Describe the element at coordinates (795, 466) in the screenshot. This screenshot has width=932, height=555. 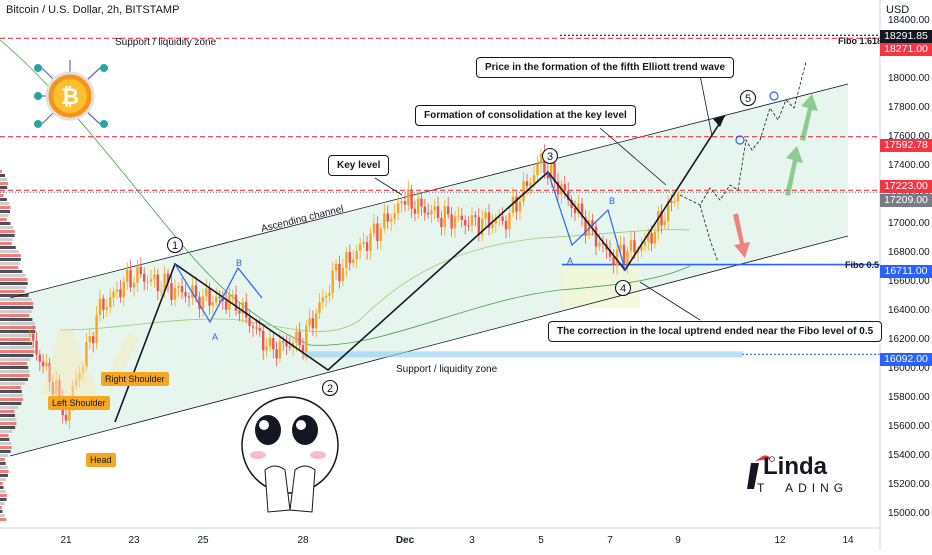
I see `brand-name: Linda` at that location.